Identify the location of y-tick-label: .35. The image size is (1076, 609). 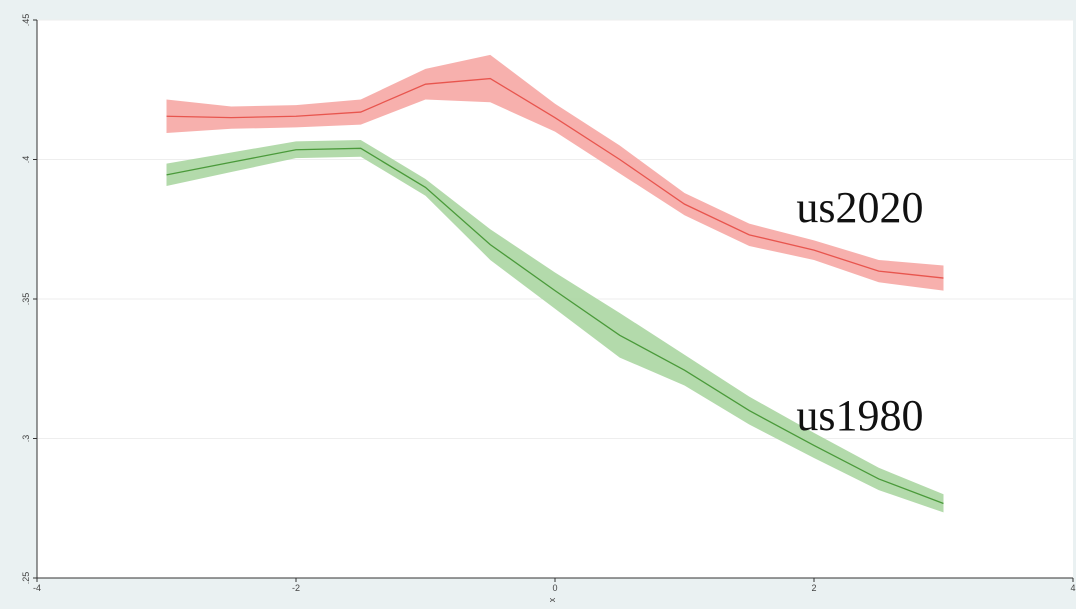
(26, 299).